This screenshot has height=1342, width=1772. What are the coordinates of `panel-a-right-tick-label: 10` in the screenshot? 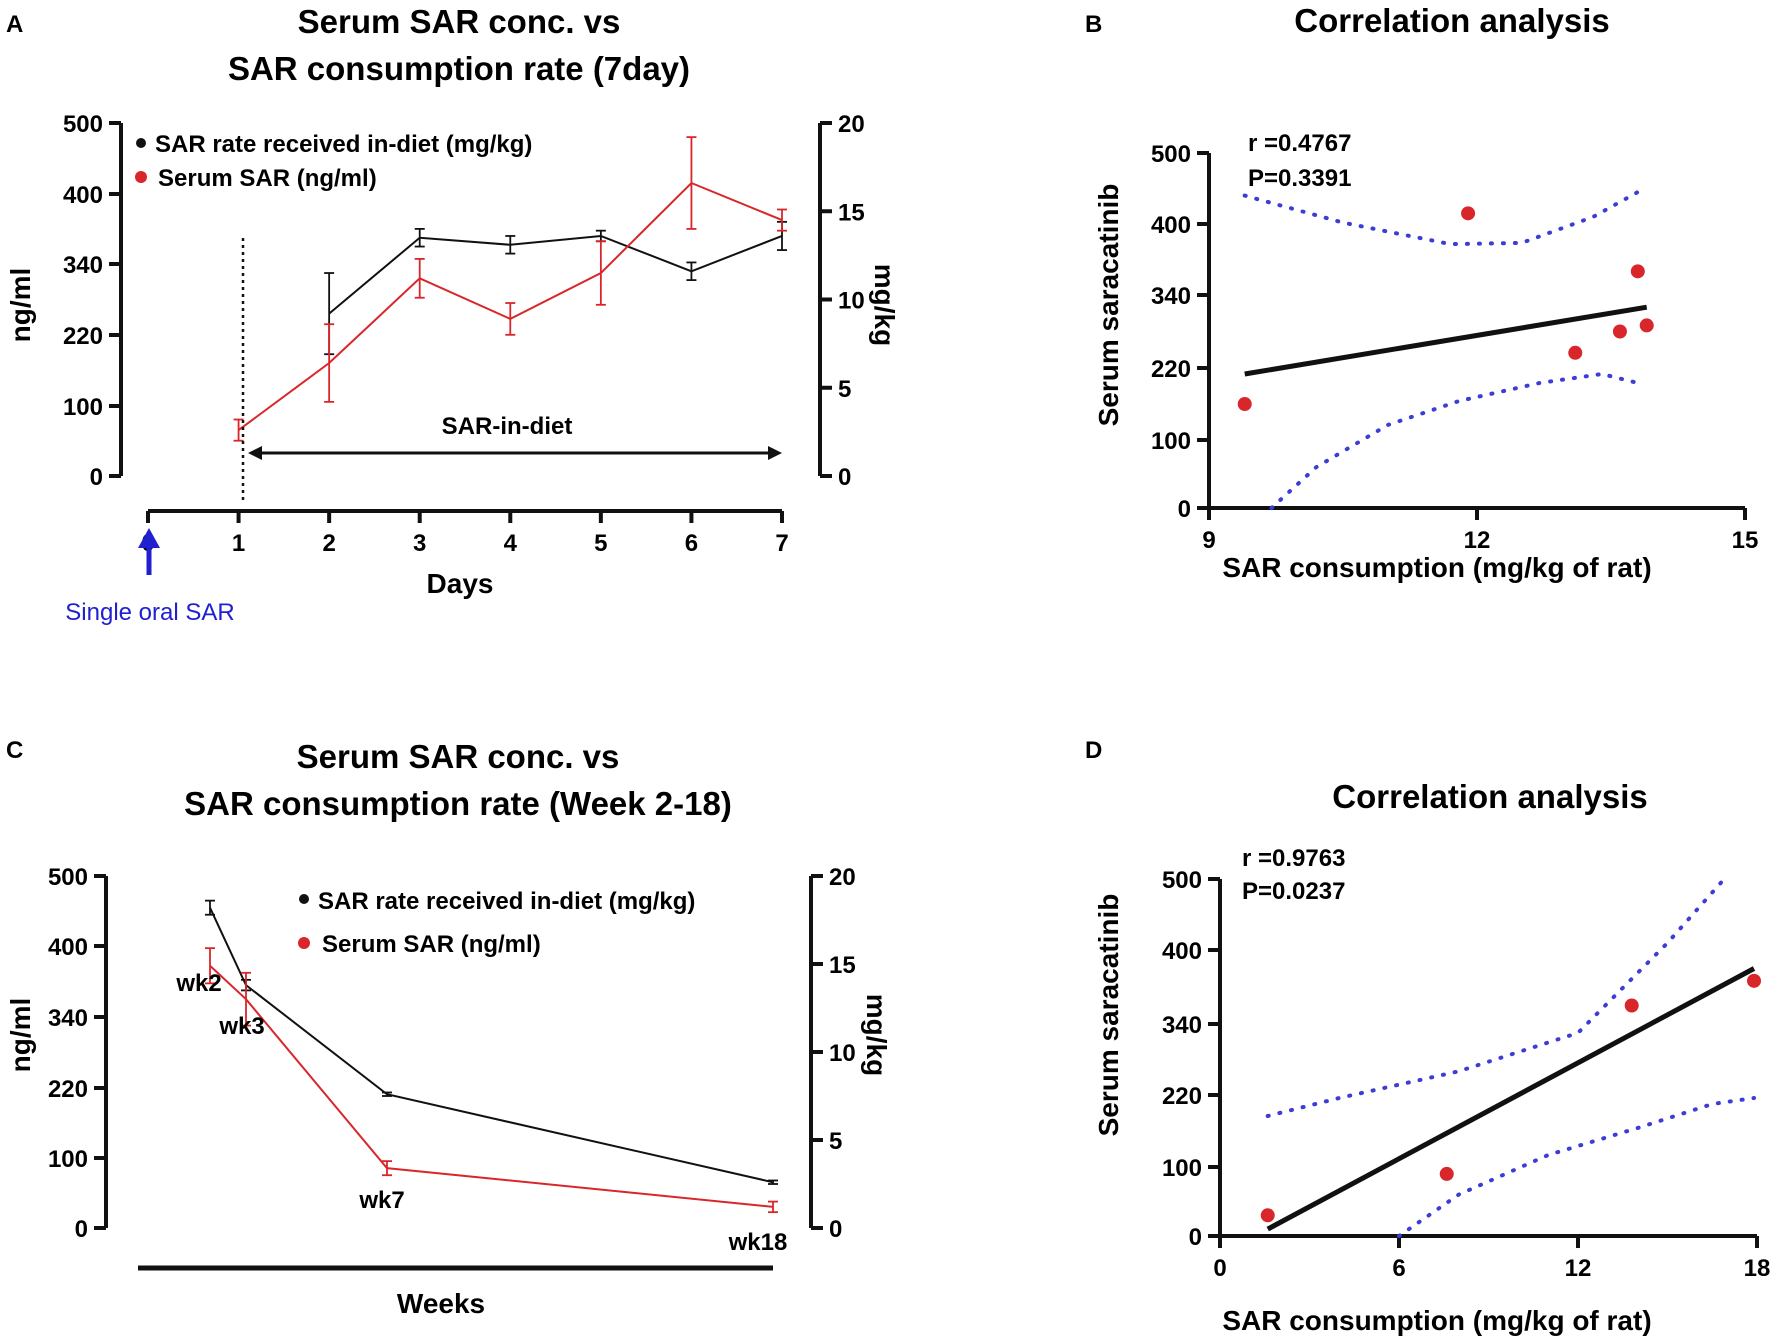 It's located at (851, 301).